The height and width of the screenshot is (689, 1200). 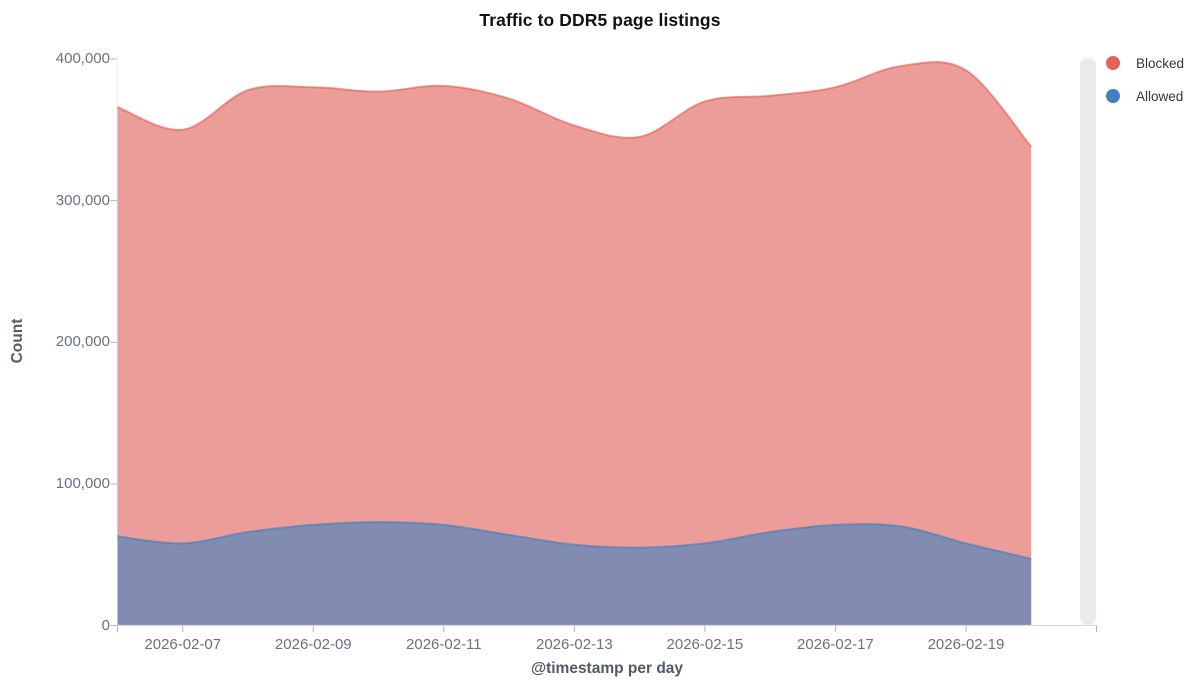 What do you see at coordinates (966, 644) in the screenshot?
I see `x-axis-tick-label: 2026-02-19` at bounding box center [966, 644].